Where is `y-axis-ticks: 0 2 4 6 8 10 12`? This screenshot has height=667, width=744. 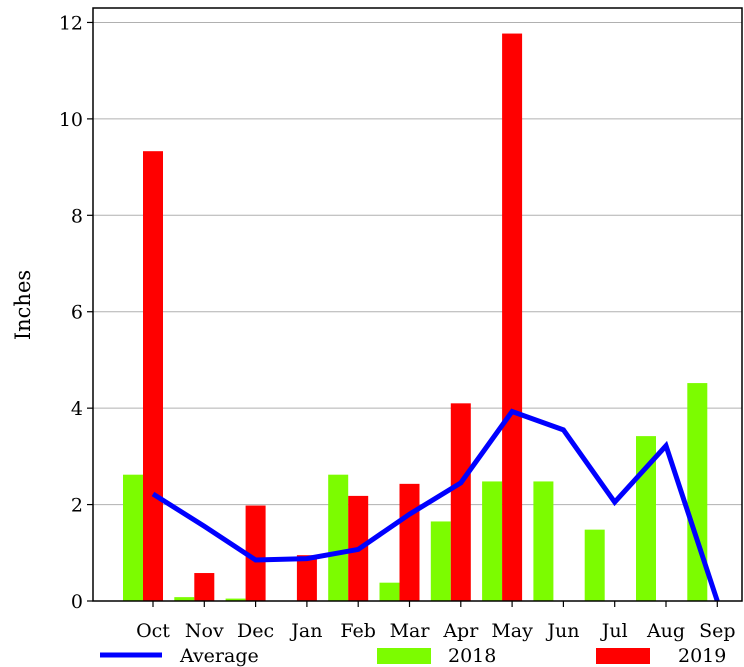
y-axis-ticks: 0 2 4 6 8 10 12 is located at coordinates (76, 312).